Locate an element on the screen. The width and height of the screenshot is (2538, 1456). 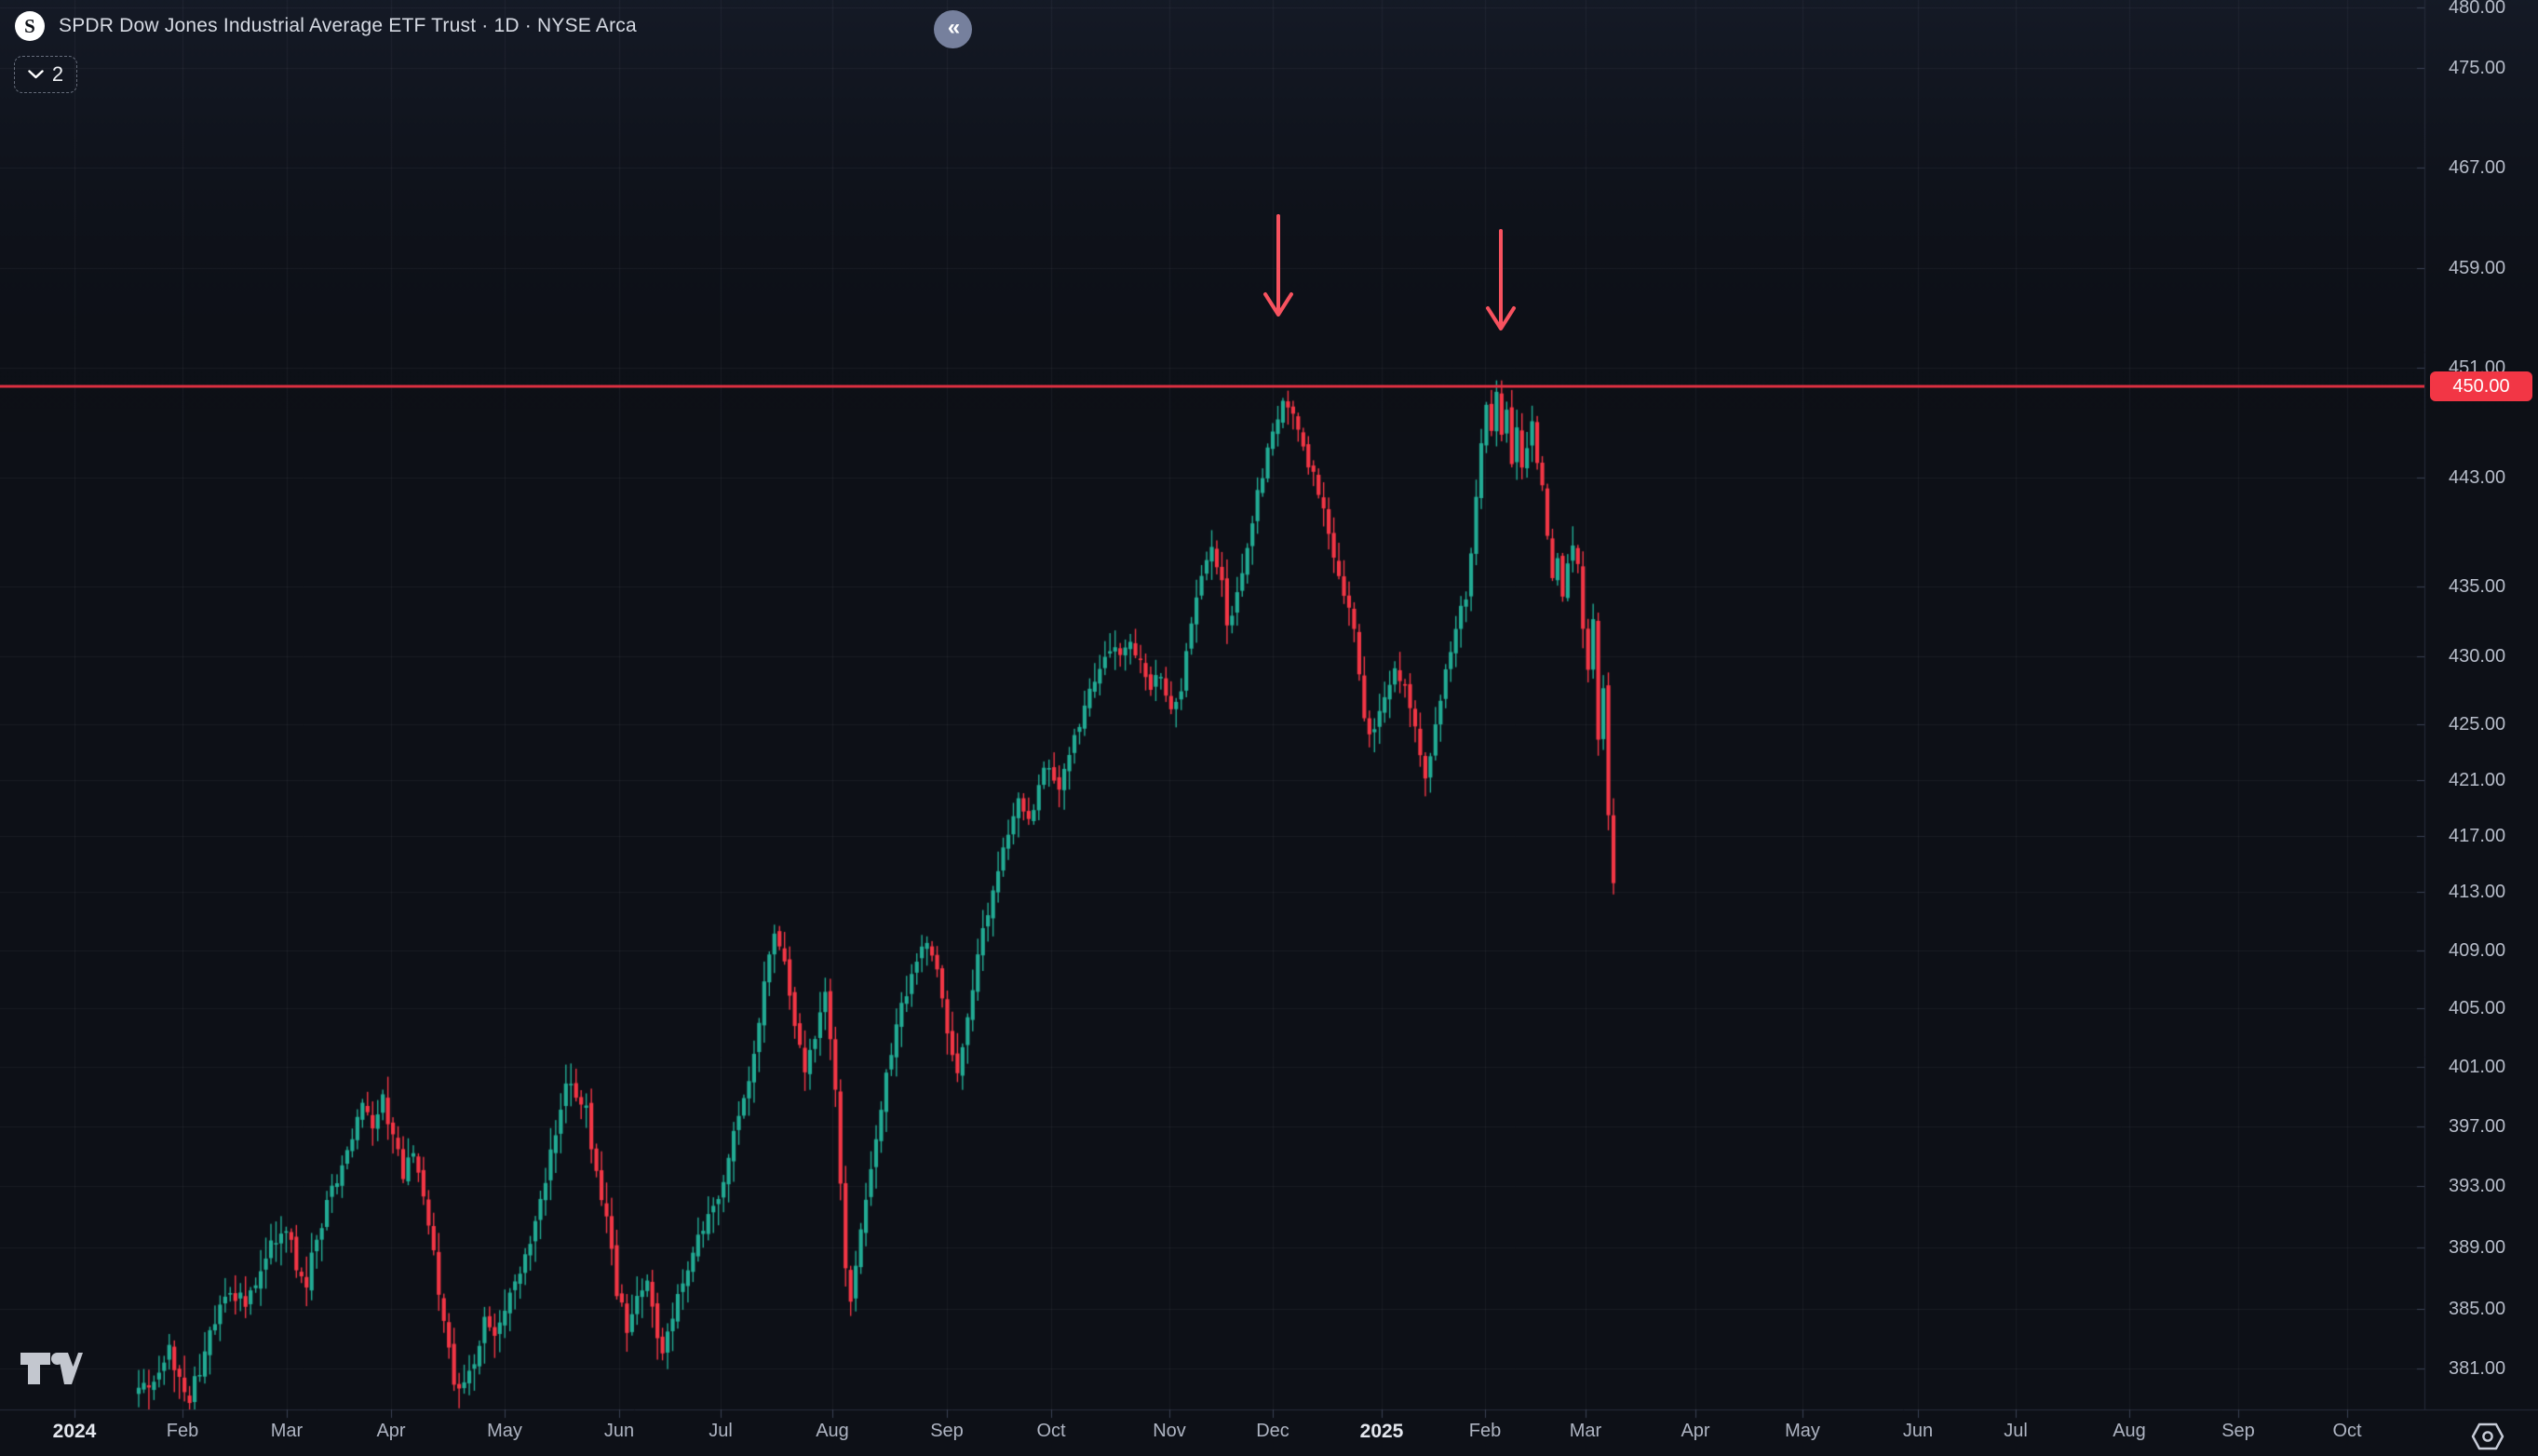
price-axis-label: 480.00 is located at coordinates (2477, 9).